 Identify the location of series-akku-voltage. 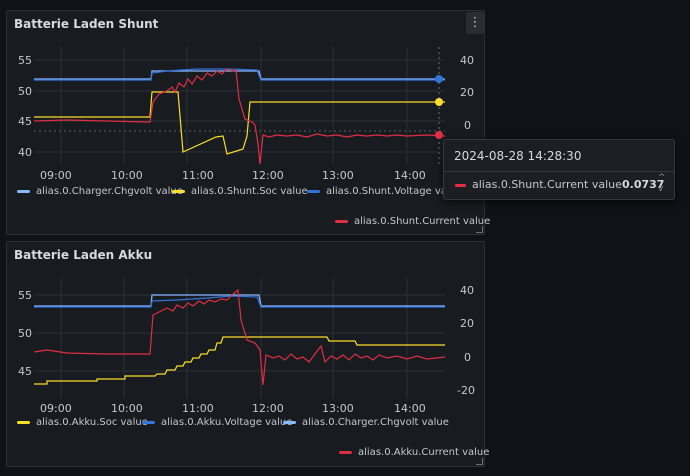
(239, 301).